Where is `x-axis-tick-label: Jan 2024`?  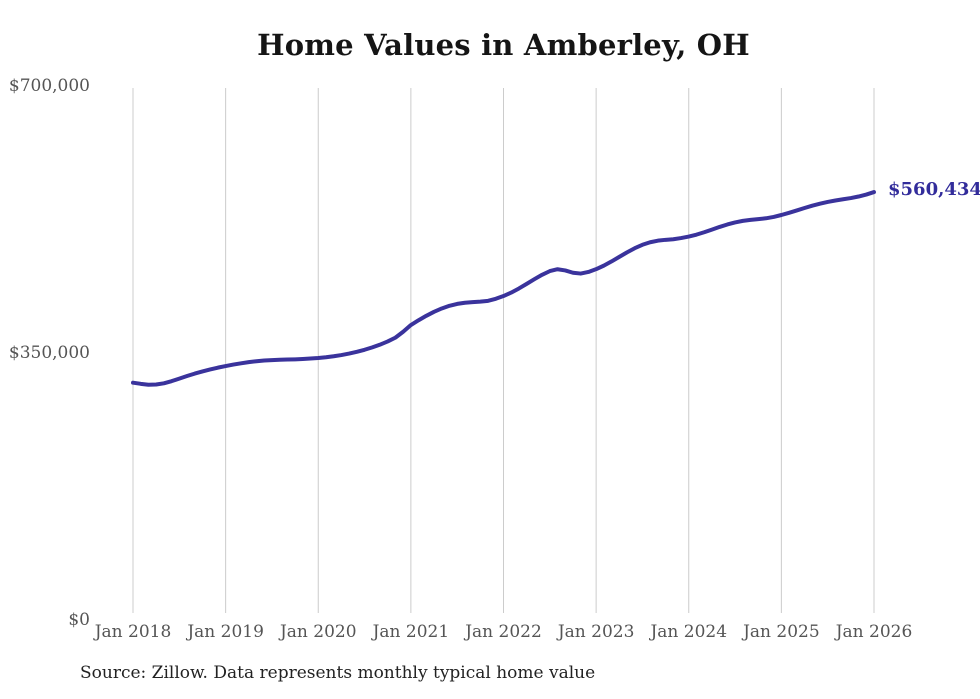
x-axis-tick-label: Jan 2024 is located at coordinates (689, 632).